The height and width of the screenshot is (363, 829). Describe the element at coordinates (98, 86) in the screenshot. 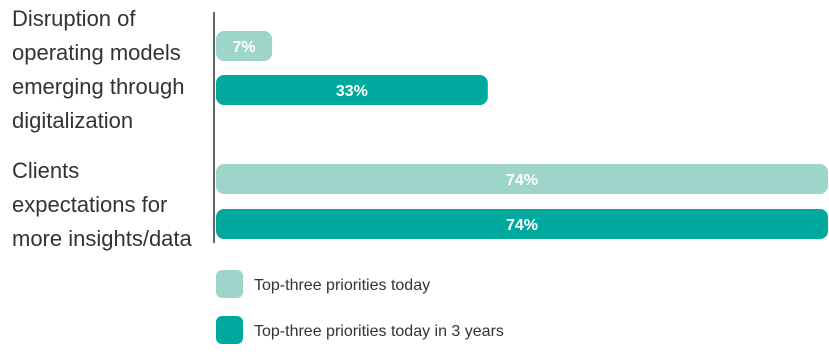

I see `category-label-line: emerging through` at that location.